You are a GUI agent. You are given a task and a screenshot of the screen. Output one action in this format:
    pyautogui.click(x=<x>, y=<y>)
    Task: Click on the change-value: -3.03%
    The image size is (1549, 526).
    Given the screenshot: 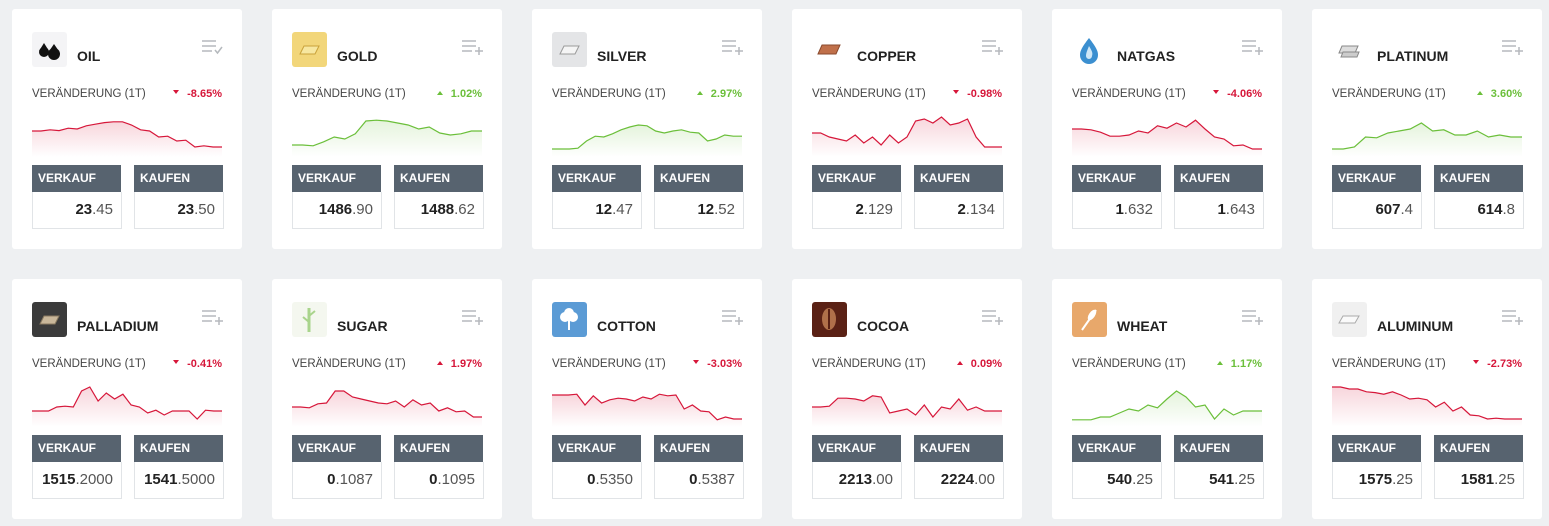 What is the action you would take?
    pyautogui.click(x=716, y=364)
    